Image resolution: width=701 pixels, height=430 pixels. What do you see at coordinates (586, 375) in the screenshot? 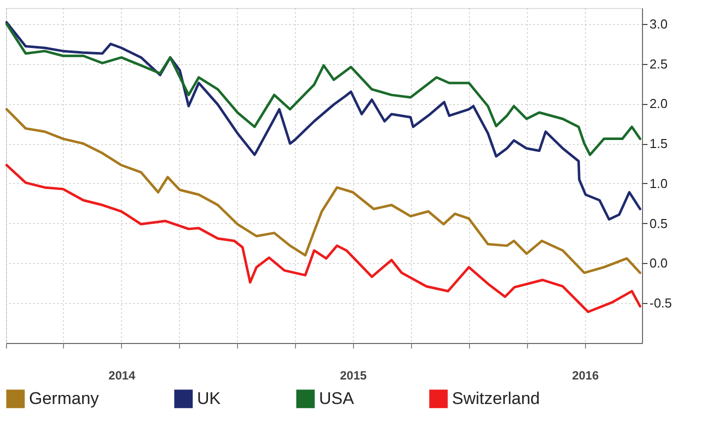
I see `x-tick-label: 2016` at bounding box center [586, 375].